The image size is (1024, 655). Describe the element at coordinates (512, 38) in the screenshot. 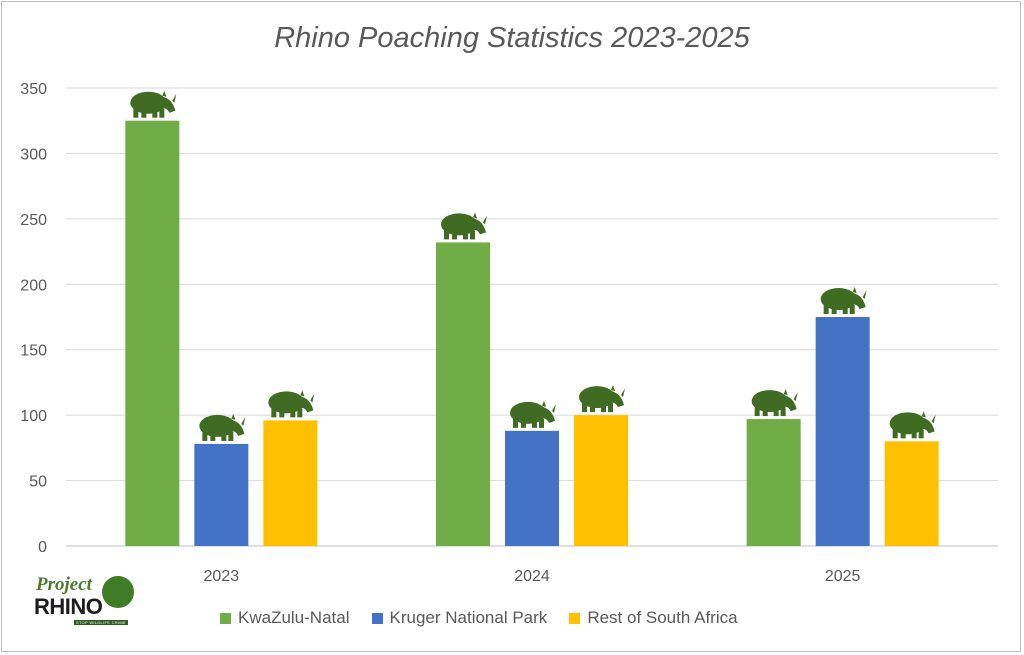

I see `chart-title: Rhino Poaching Statistics 2023-2025` at that location.